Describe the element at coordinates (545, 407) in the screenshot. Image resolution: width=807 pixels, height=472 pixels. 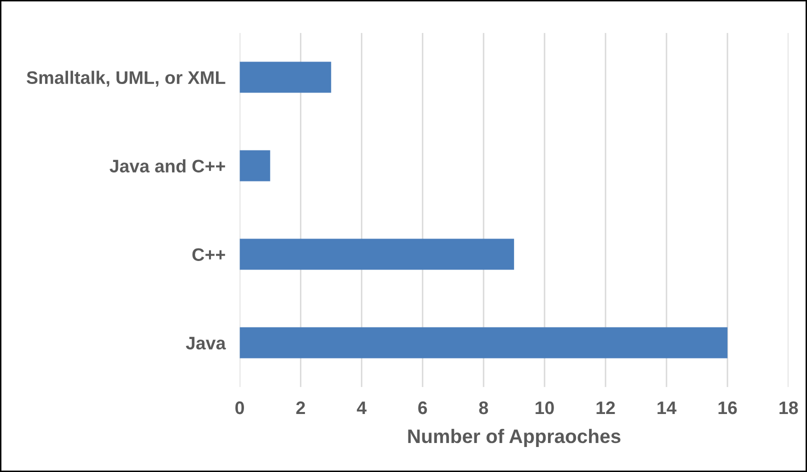
I see `x-tick-label: 10` at that location.